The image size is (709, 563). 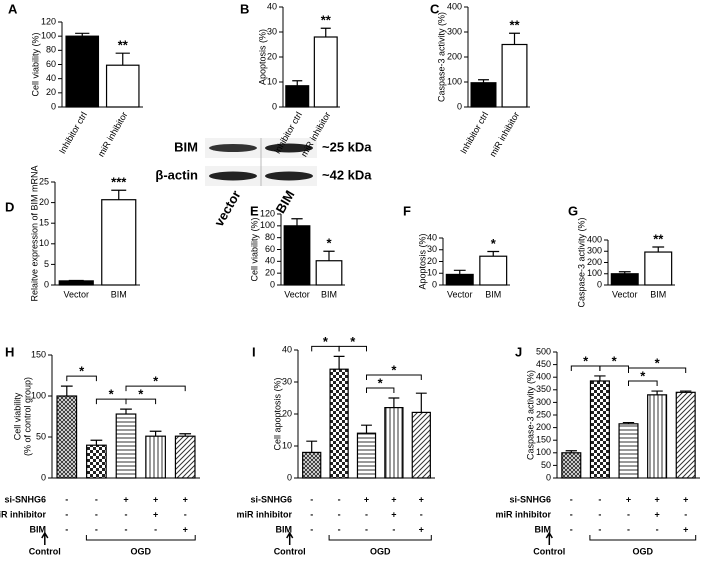 I want to click on x-tick-label: Inhibitor ctrl, so click(x=73, y=132).